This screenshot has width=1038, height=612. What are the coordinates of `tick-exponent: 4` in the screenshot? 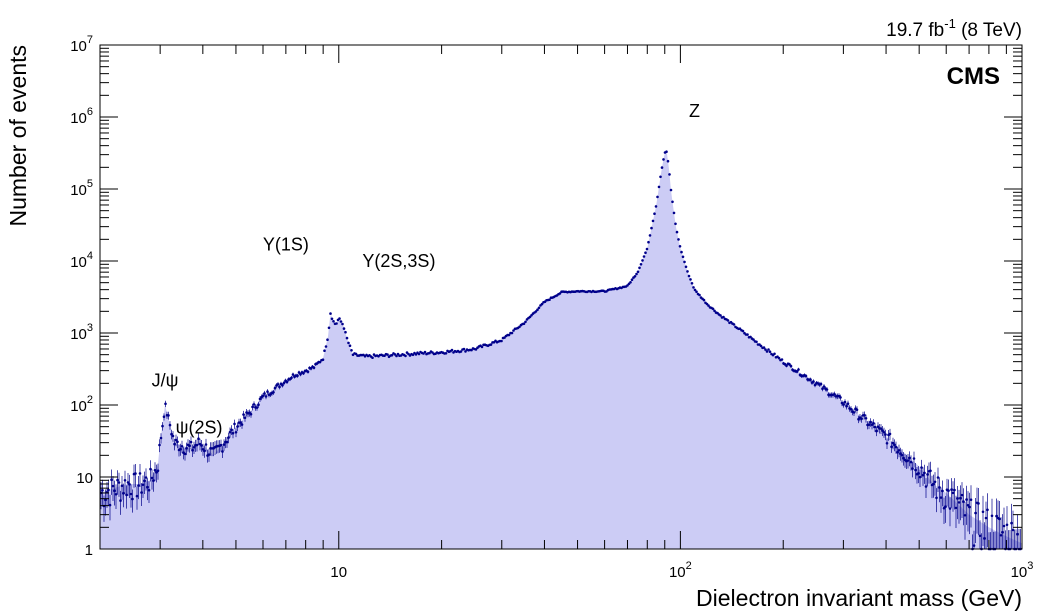 It's located at (90, 256).